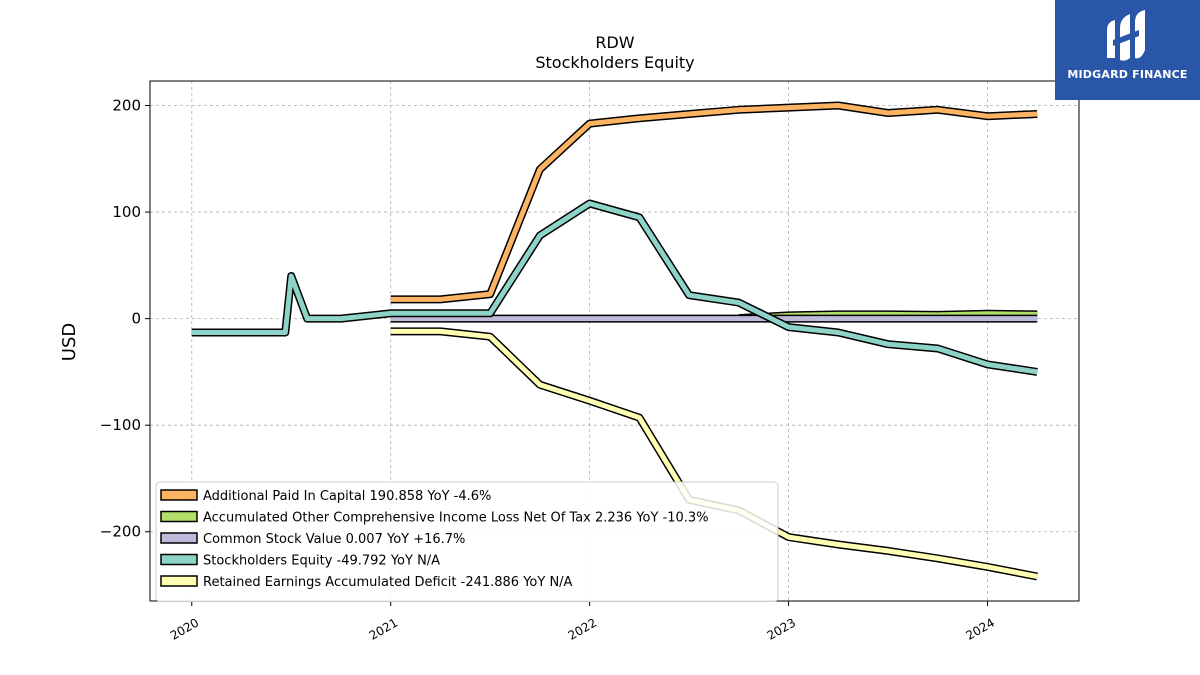 The height and width of the screenshot is (675, 1200). Describe the element at coordinates (980, 628) in the screenshot. I see `x-tick-label: 2024` at that location.